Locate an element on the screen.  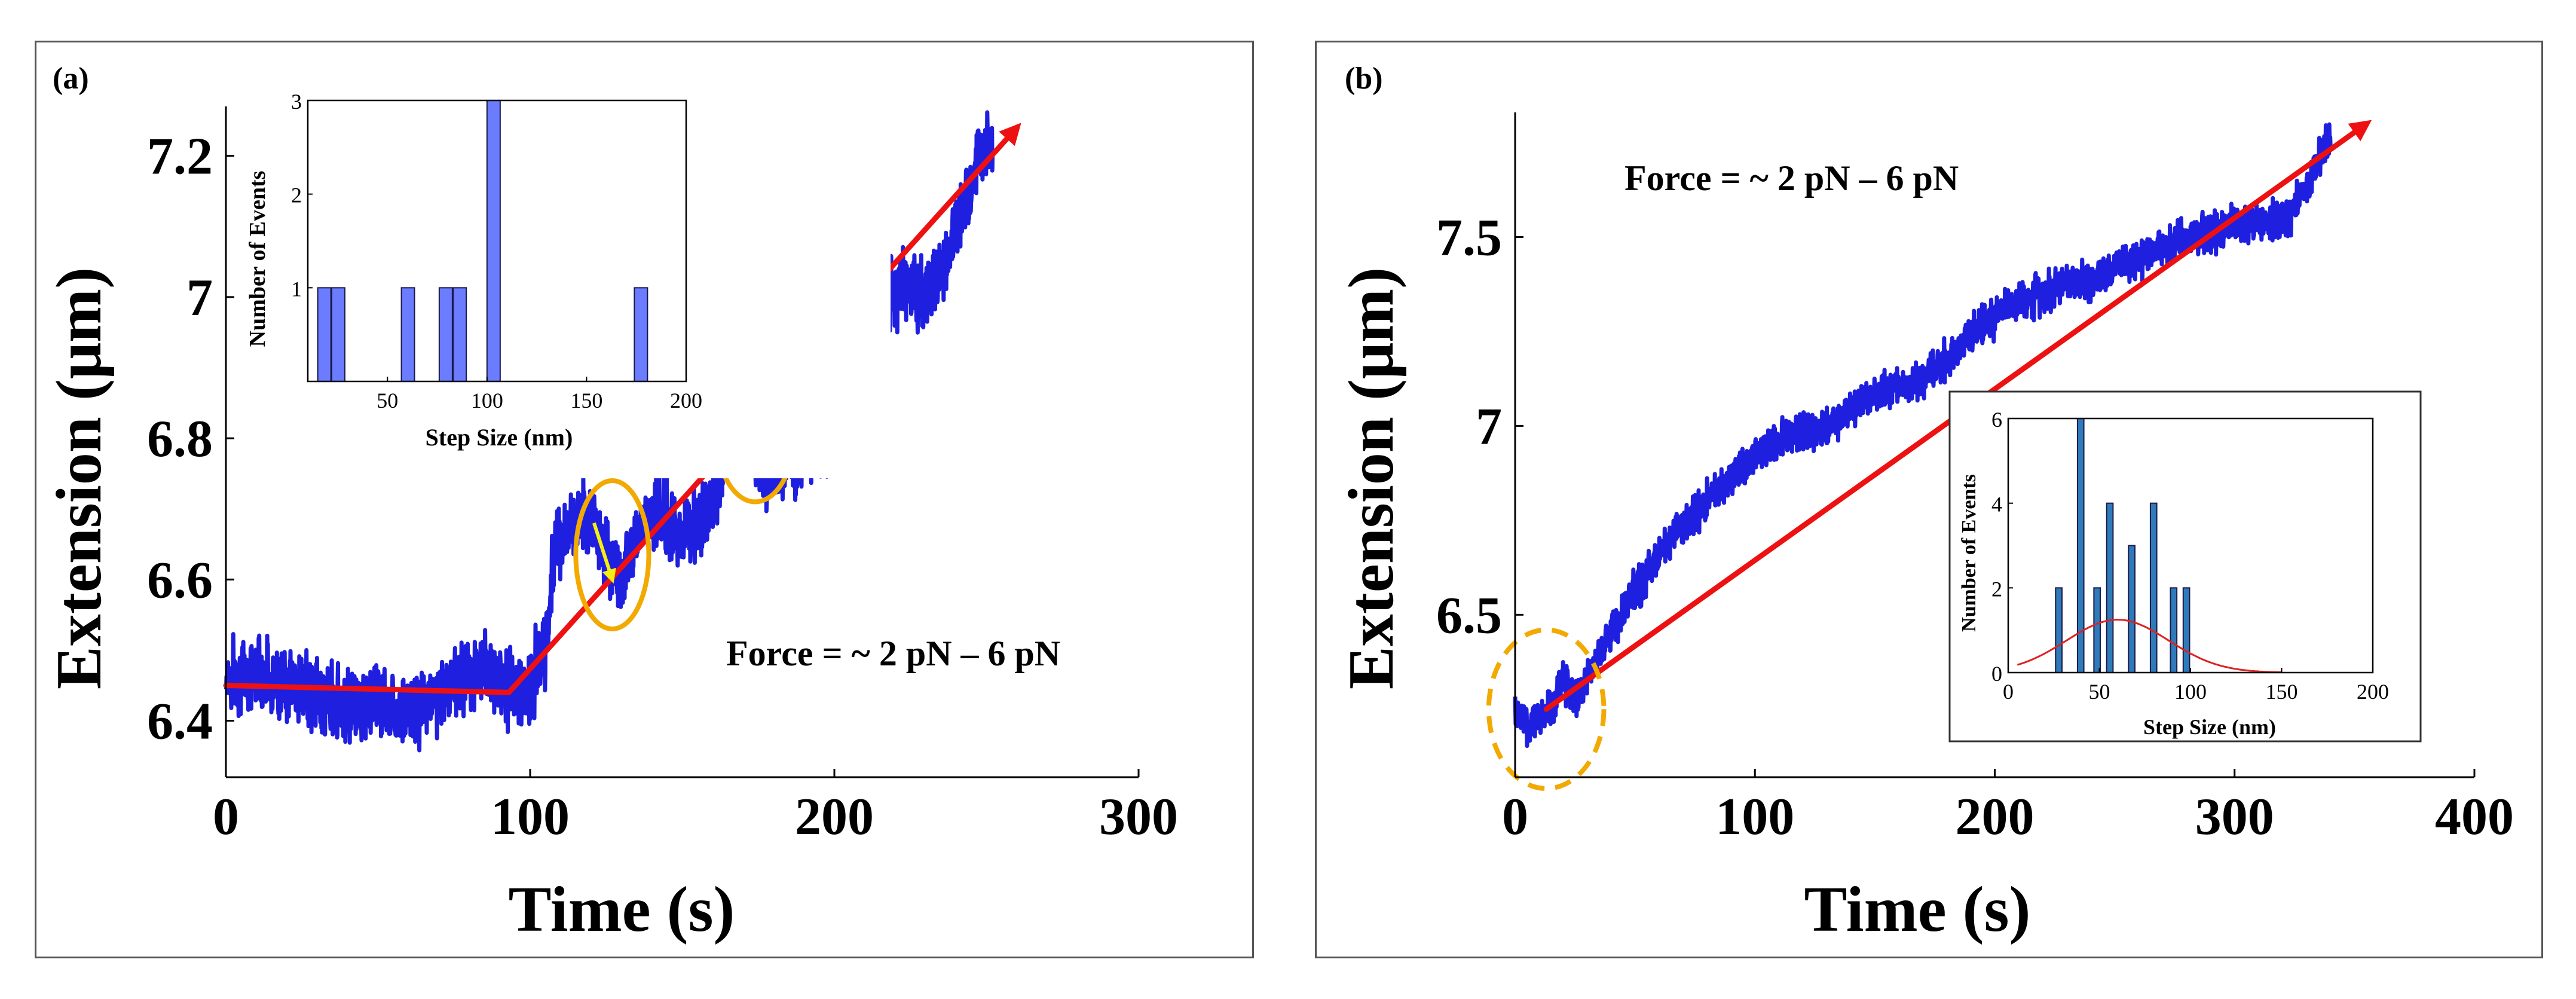
panel-b-x-ticks: 0 100 200 300 400 is located at coordinates (2008, 808).